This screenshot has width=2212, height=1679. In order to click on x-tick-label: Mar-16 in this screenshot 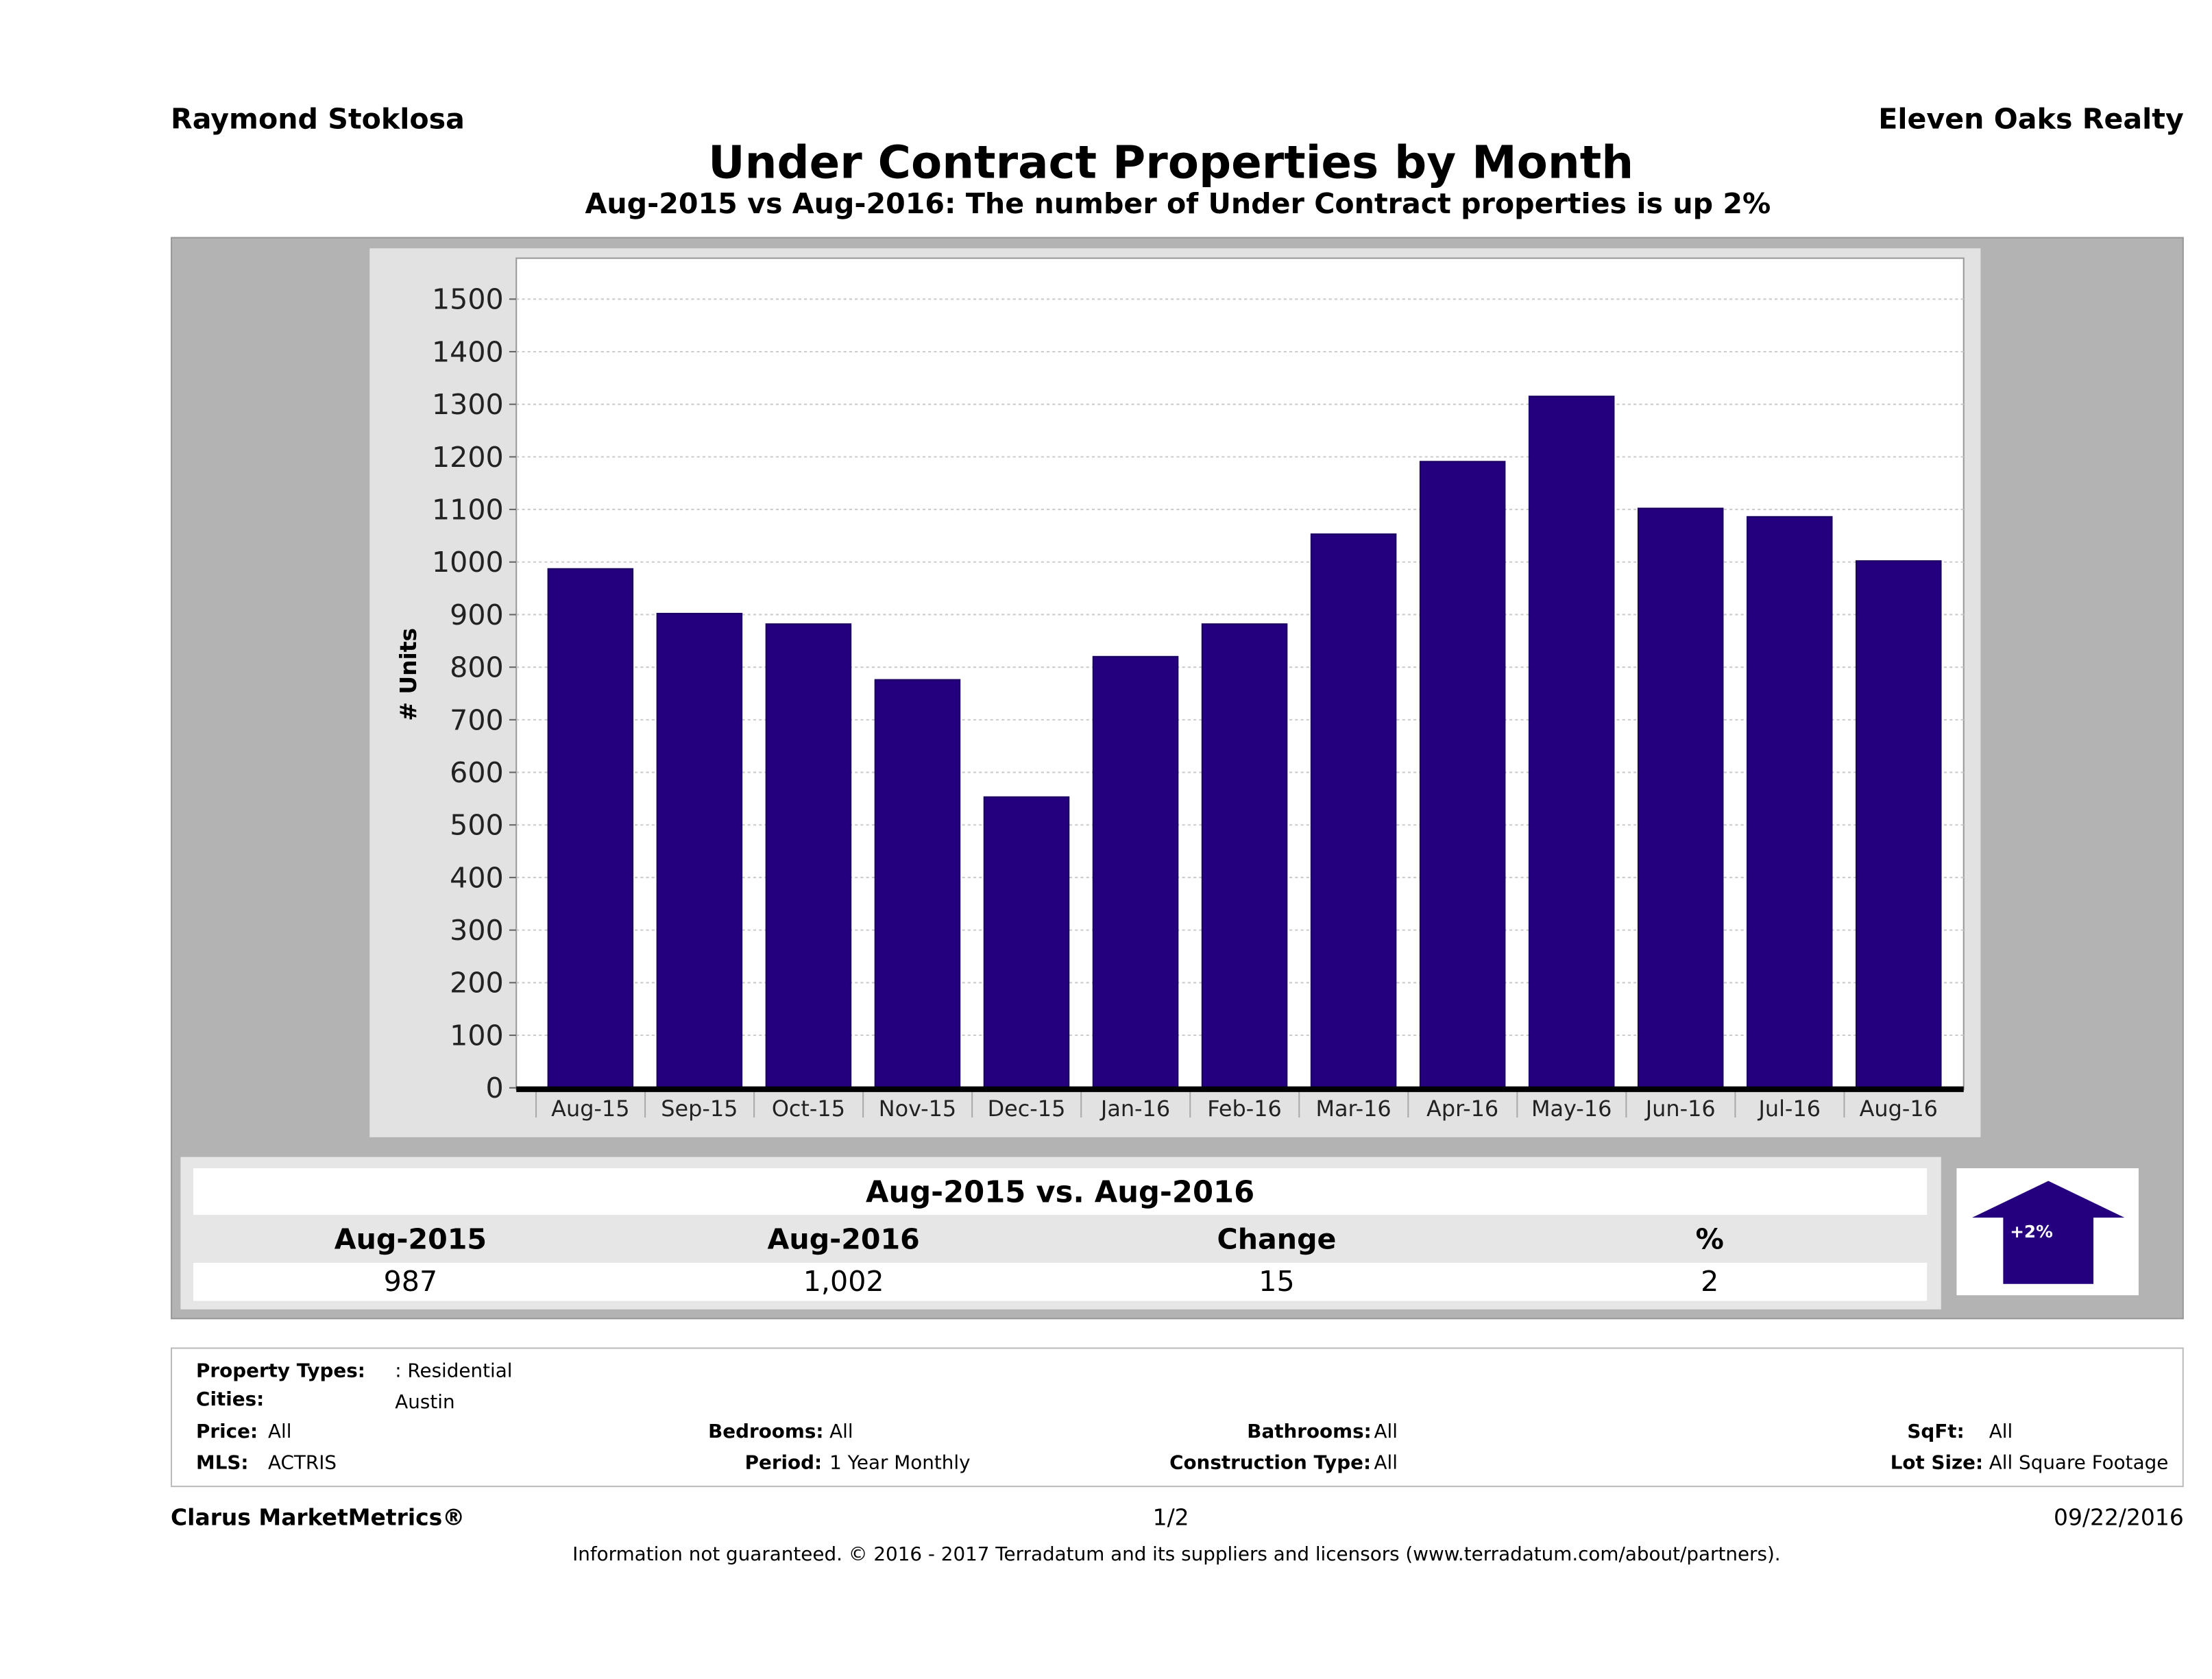, I will do `click(1354, 1109)`.